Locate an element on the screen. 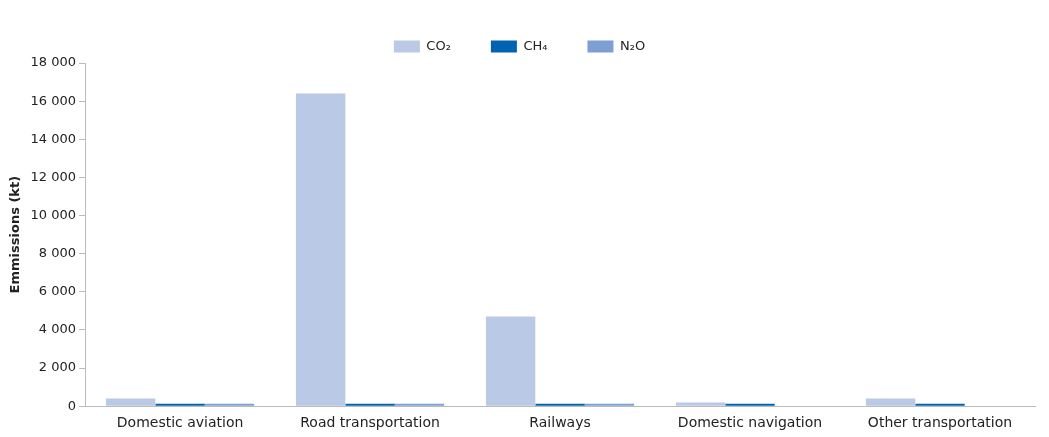 This screenshot has width=1049, height=437. y-tick-label: 18 000 is located at coordinates (53, 62).